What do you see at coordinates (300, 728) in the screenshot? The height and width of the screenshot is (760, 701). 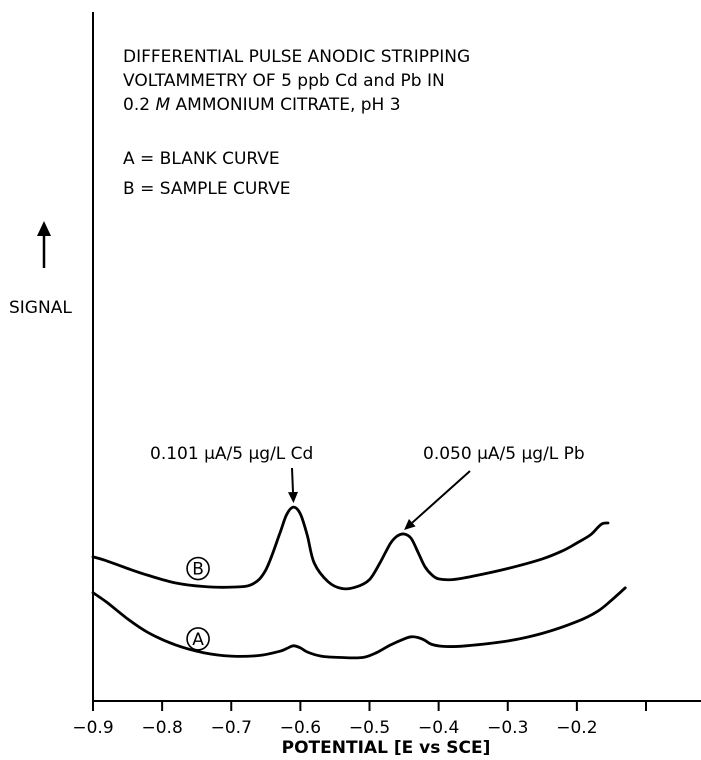 I see `x-tick-label-3: −0.6` at bounding box center [300, 728].